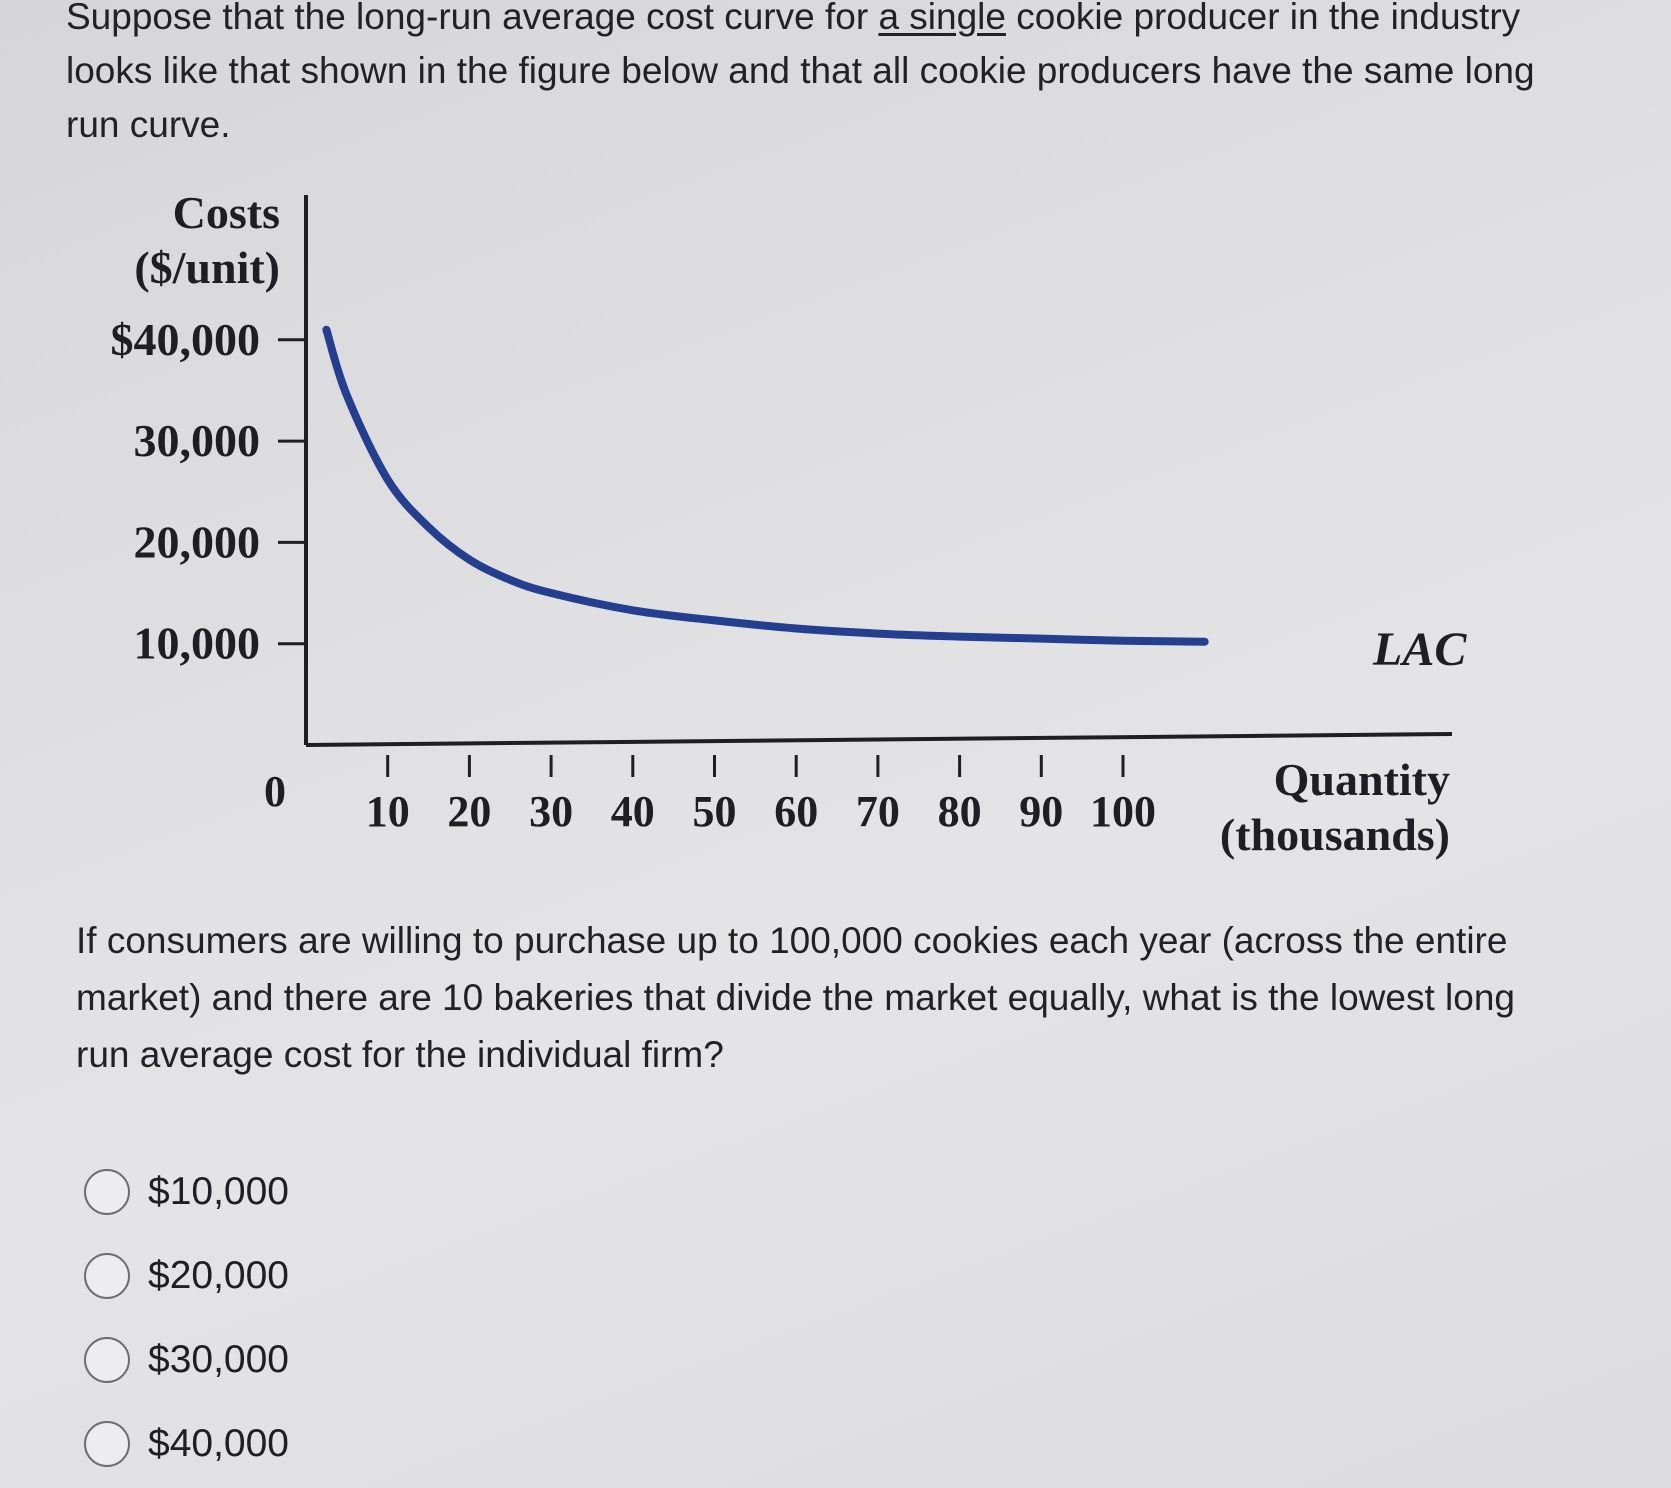 The image size is (1671, 1488). What do you see at coordinates (1041, 811) in the screenshot?
I see `x-tick-label: 90` at bounding box center [1041, 811].